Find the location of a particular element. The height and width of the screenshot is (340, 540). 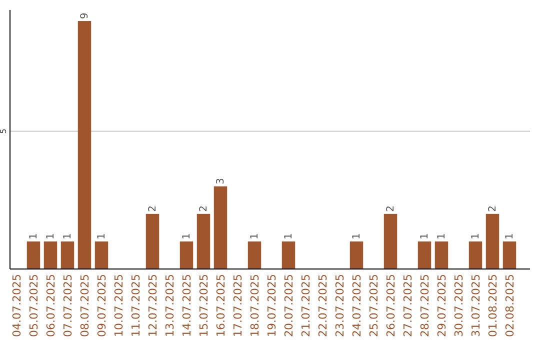

x-tick-label: 28.07.2025 is located at coordinates (425, 305).